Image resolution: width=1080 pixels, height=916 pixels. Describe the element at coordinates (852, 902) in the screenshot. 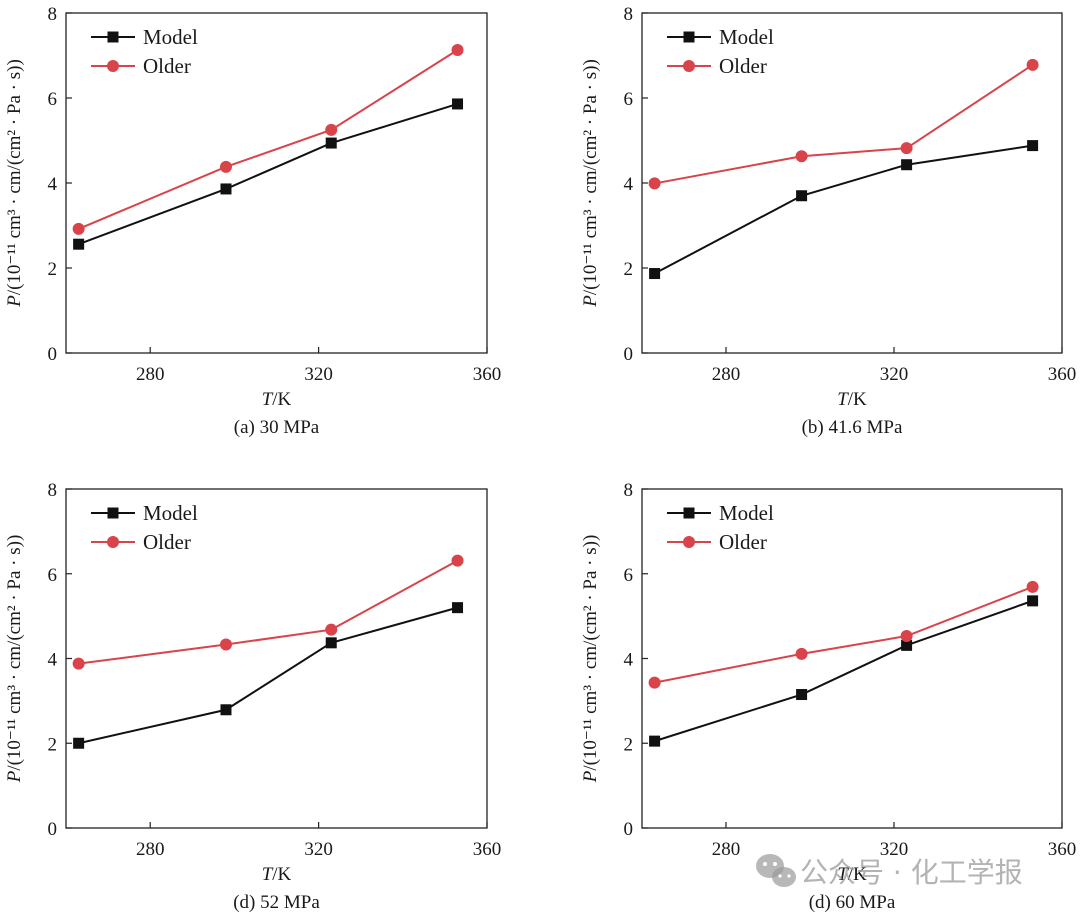

I see `panel-caption: (d) 60 MPa` at that location.